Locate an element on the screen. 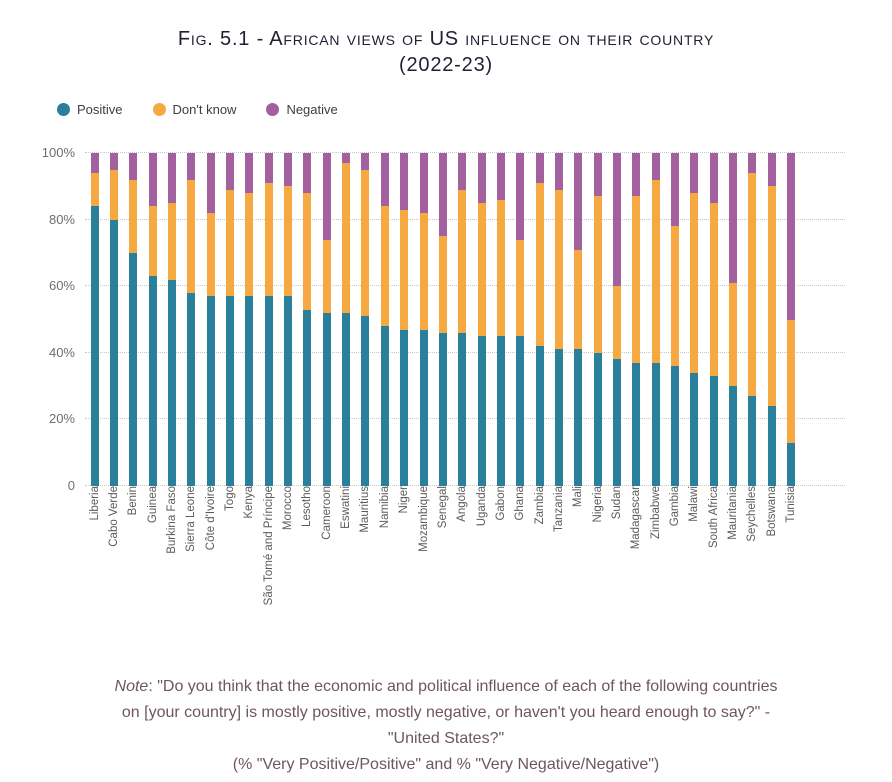 The image size is (892, 782). segment-negative-eswatini is located at coordinates (346, 158).